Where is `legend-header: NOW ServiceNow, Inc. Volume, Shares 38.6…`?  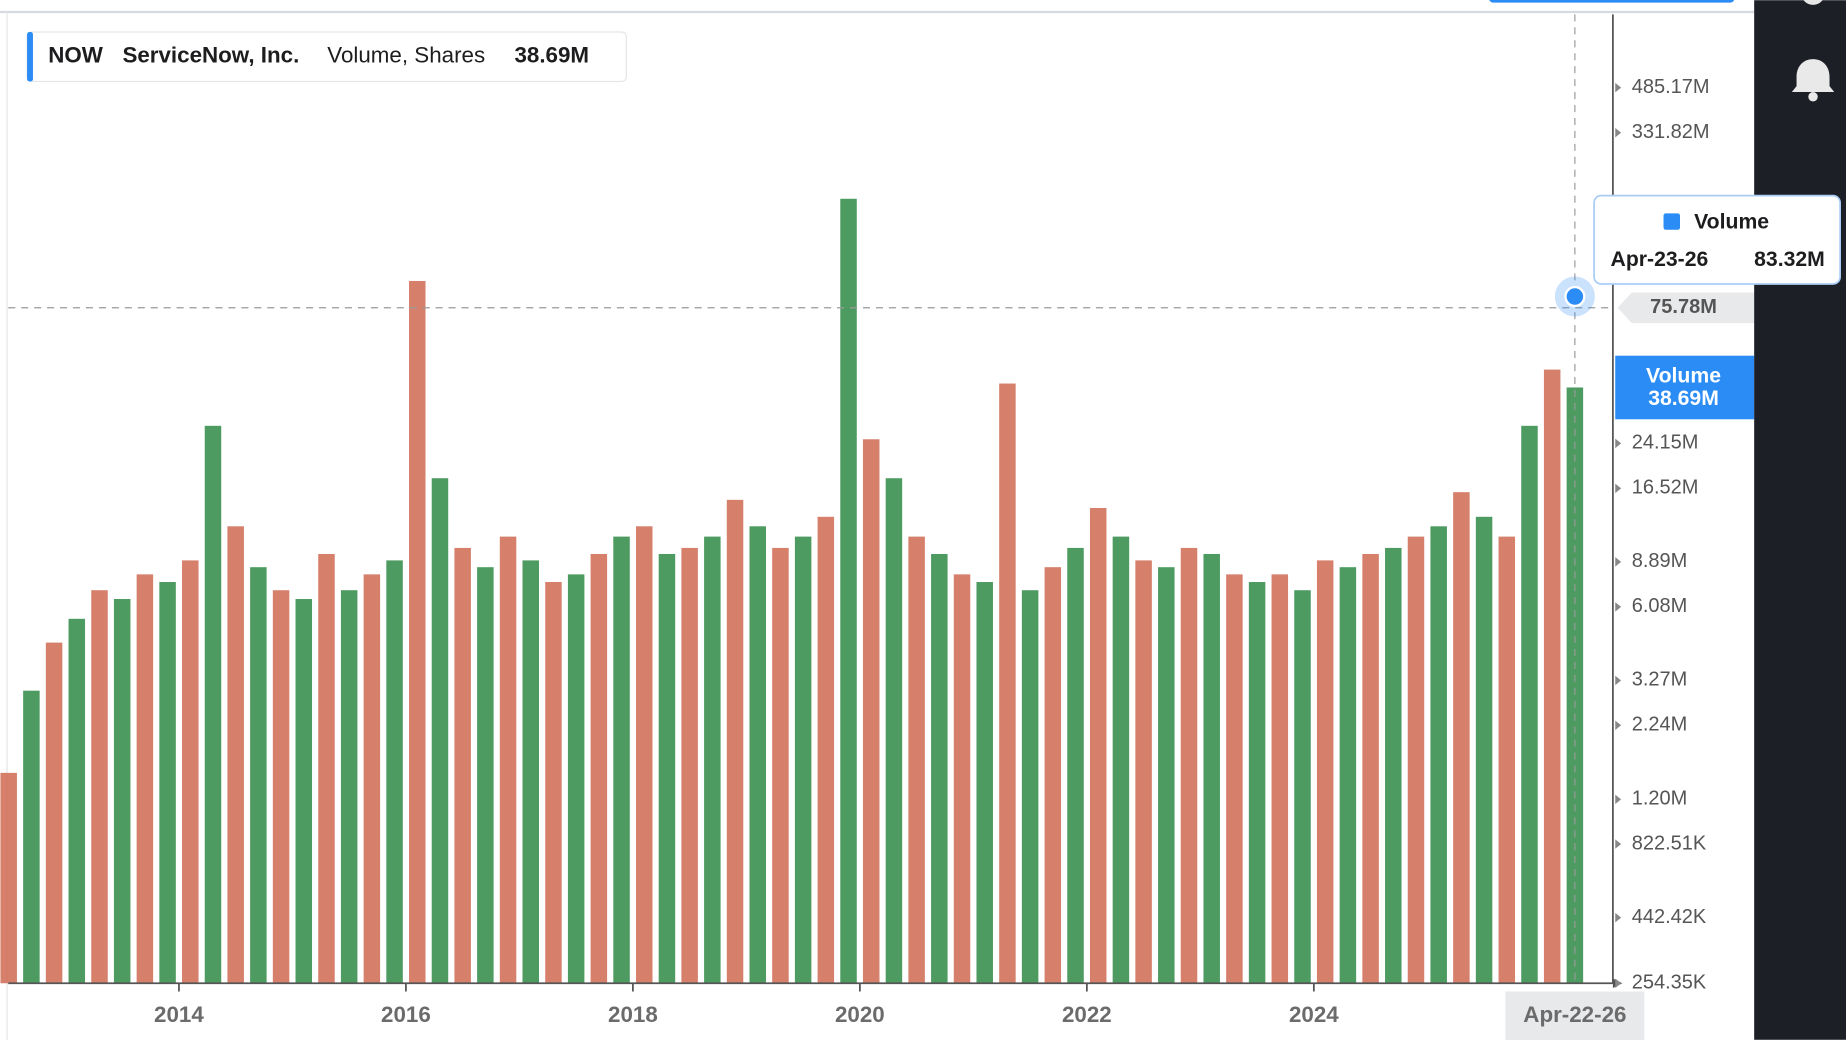 legend-header: NOW ServiceNow, Inc. Volume, Shares 38.6… is located at coordinates (326, 57).